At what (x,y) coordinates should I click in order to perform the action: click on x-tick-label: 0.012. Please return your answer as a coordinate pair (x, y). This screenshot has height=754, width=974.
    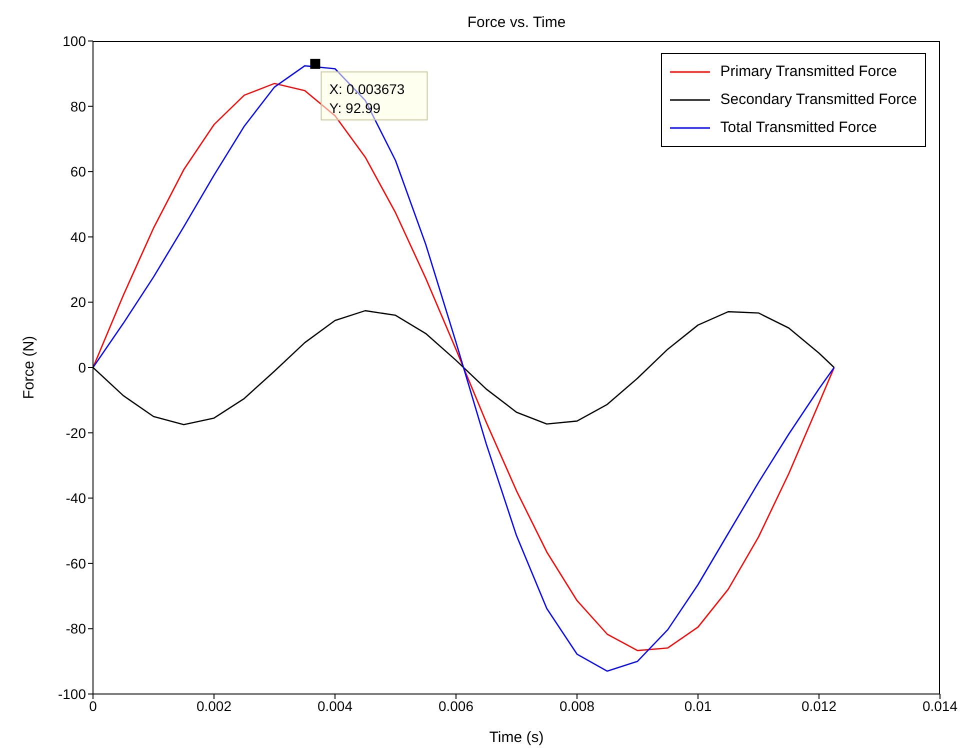
    Looking at the image, I should click on (819, 706).